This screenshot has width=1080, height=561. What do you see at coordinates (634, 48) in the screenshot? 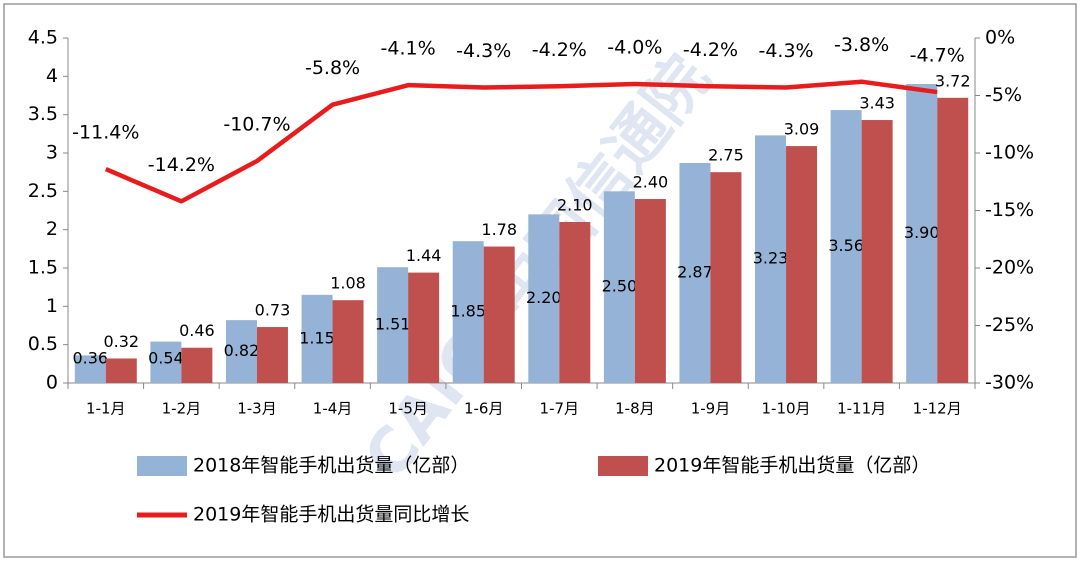
I see `line-label: -4.0%` at bounding box center [634, 48].